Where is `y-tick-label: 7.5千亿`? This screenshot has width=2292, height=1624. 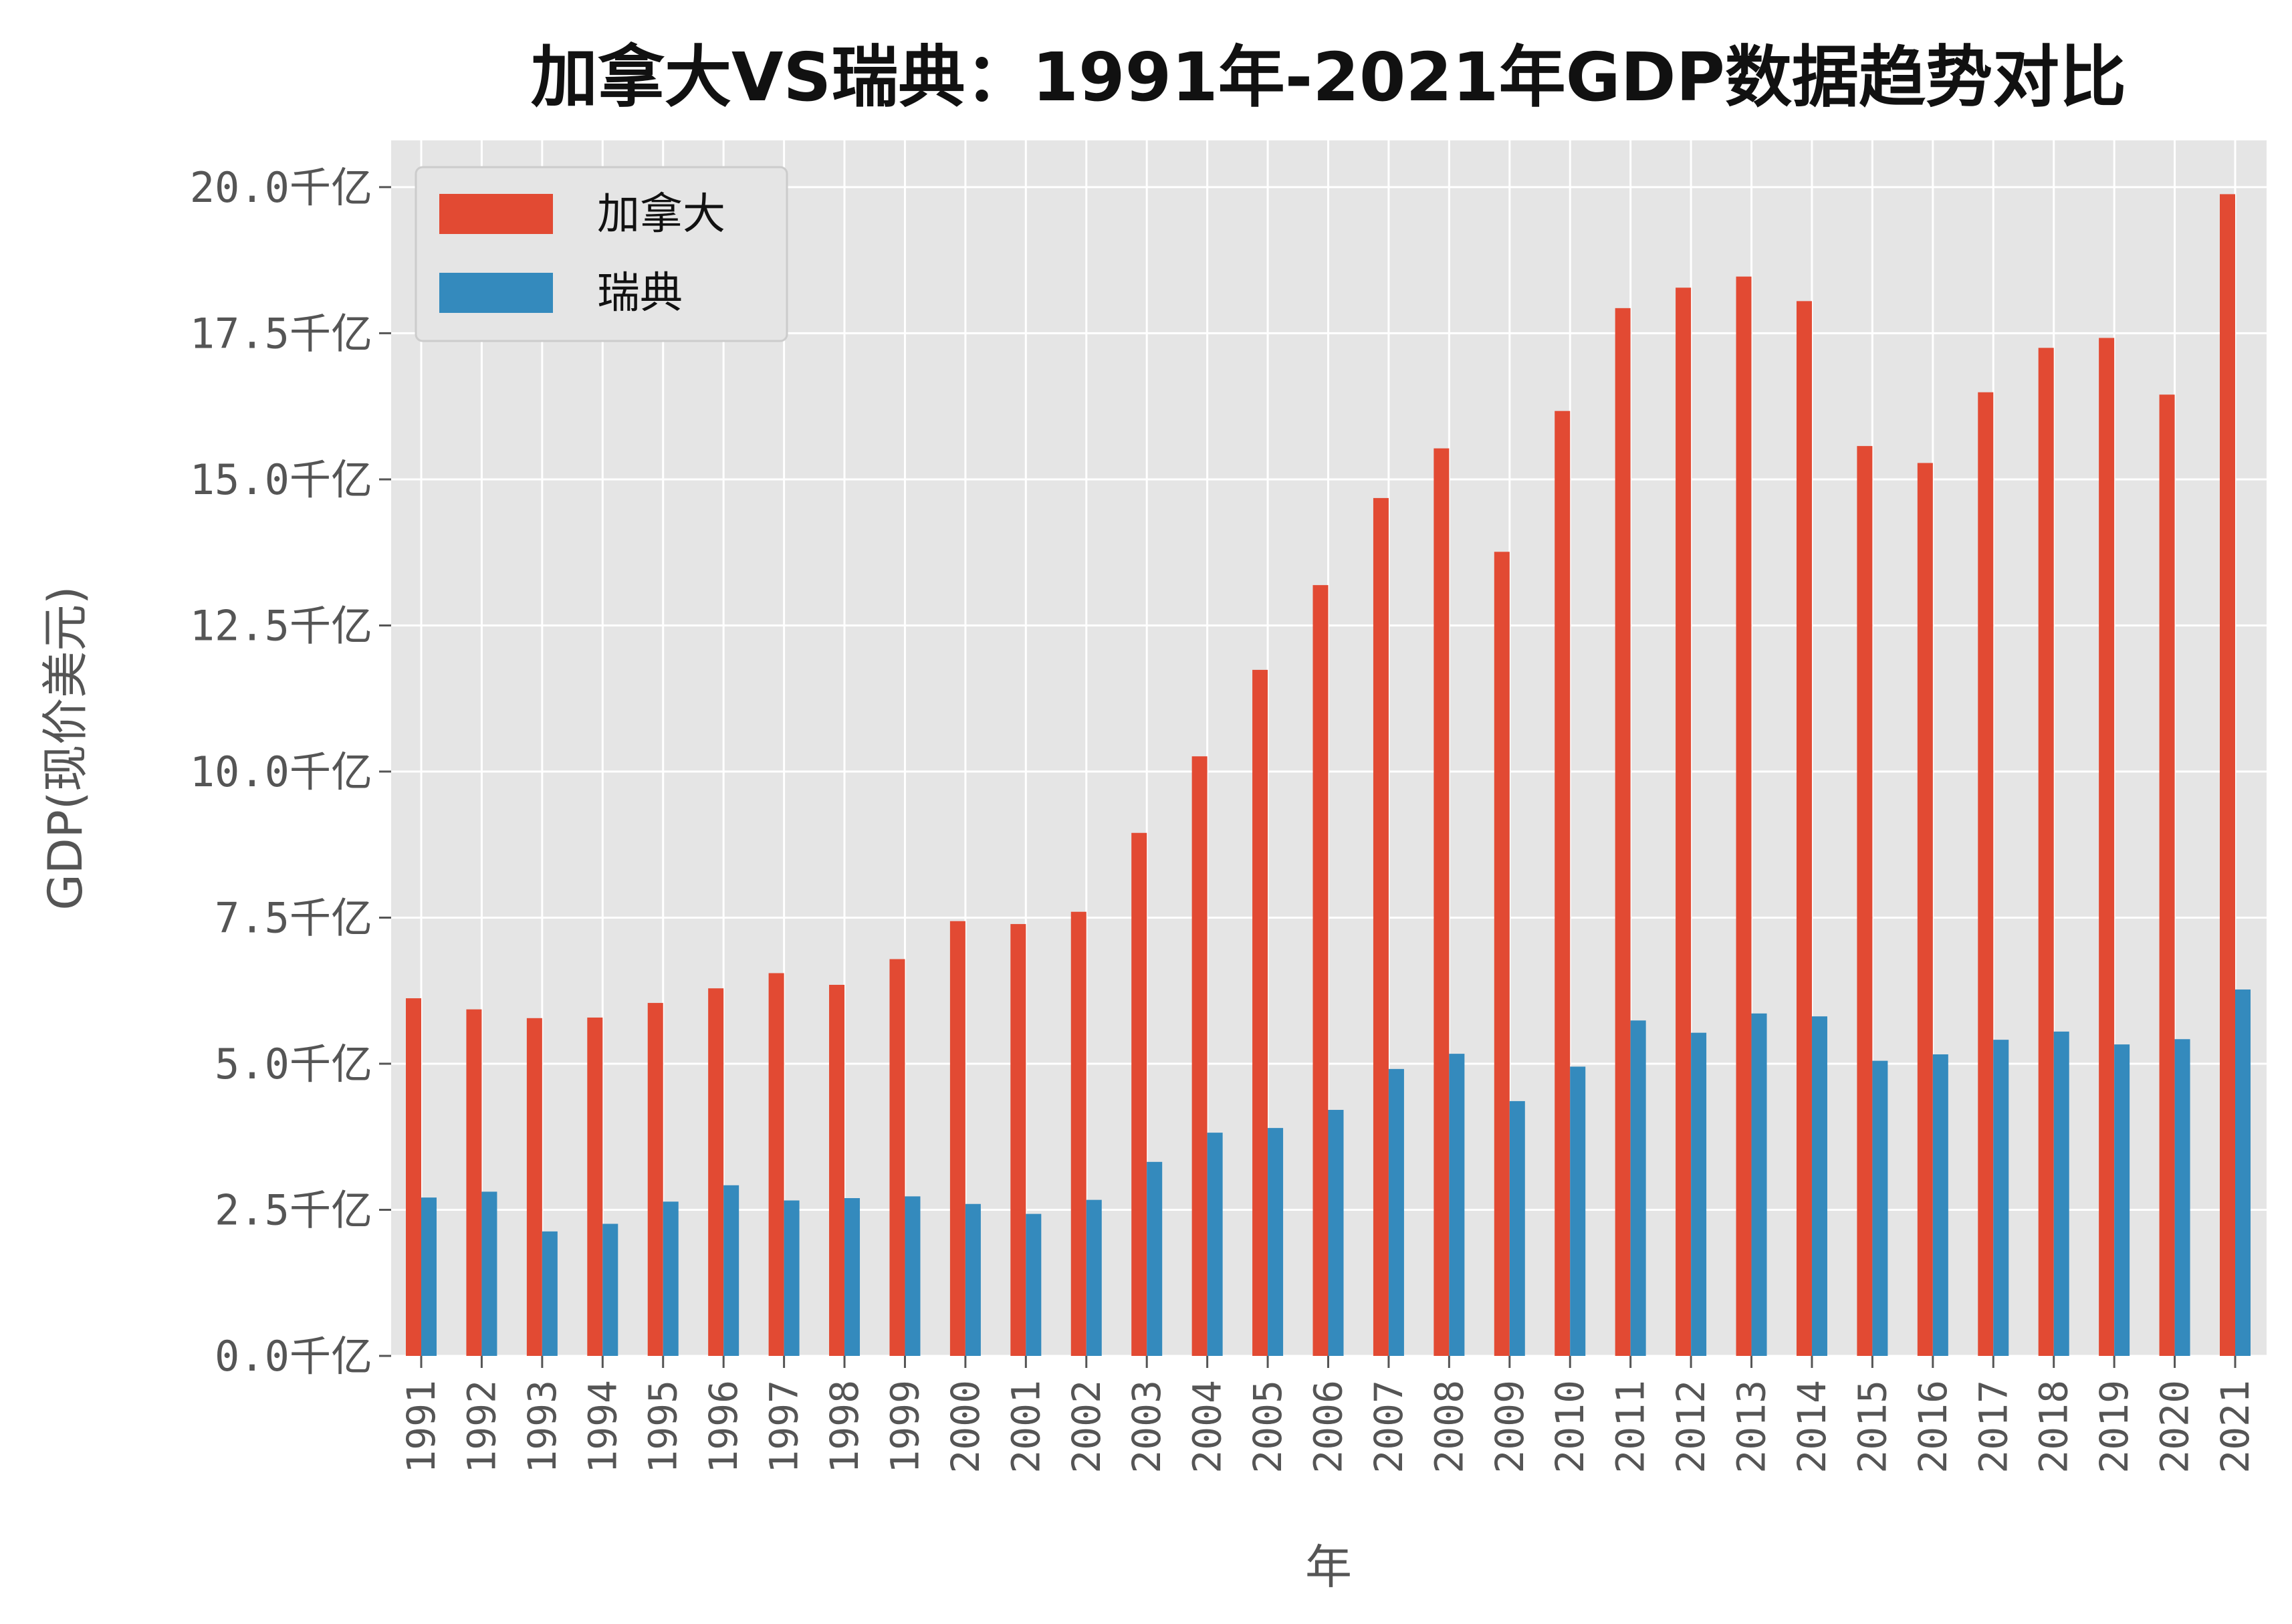
y-tick-label: 7.5千亿 is located at coordinates (293, 917).